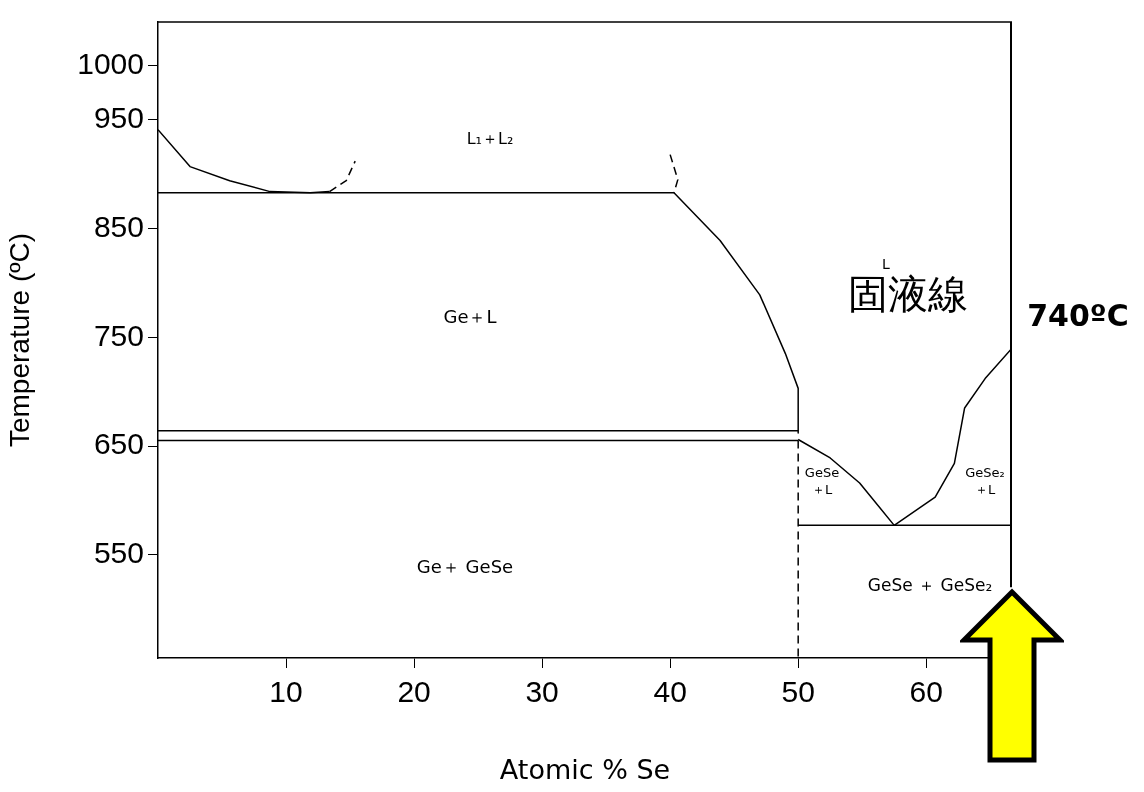 The width and height of the screenshot is (1144, 792). What do you see at coordinates (118, 335) in the screenshot?
I see `y-tick-label: 750` at bounding box center [118, 335].